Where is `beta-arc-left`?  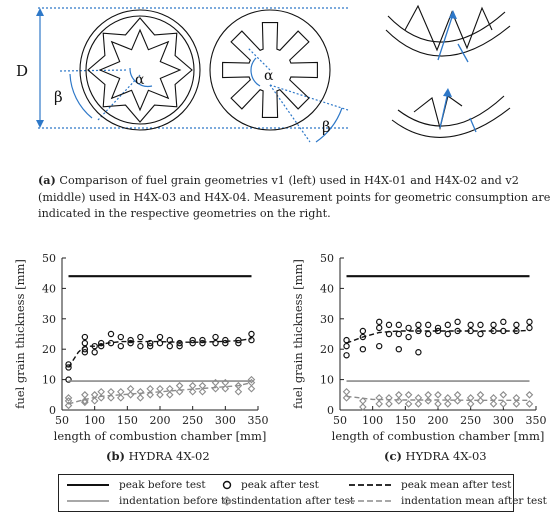 beta-arc-left is located at coordinates (81, 96).